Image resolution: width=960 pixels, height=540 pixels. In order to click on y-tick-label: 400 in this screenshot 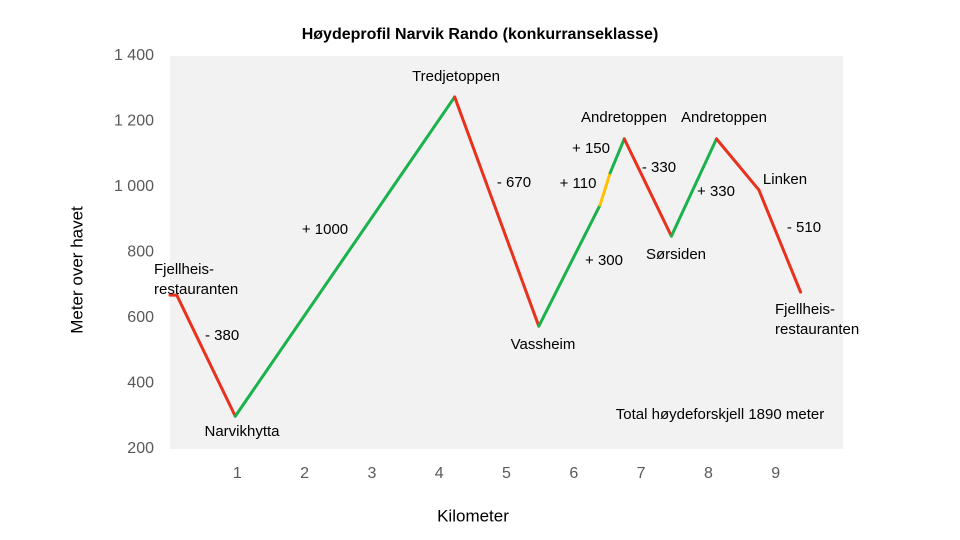, I will do `click(140, 383)`.